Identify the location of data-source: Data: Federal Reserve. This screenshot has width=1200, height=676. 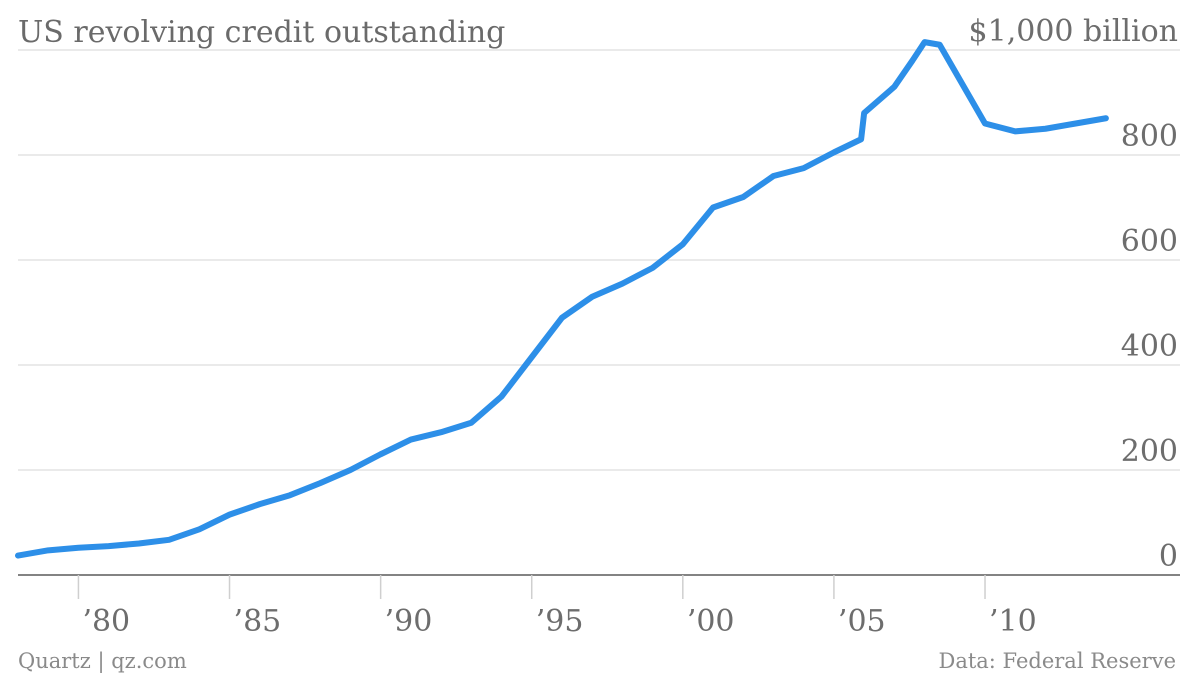
(1057, 661).